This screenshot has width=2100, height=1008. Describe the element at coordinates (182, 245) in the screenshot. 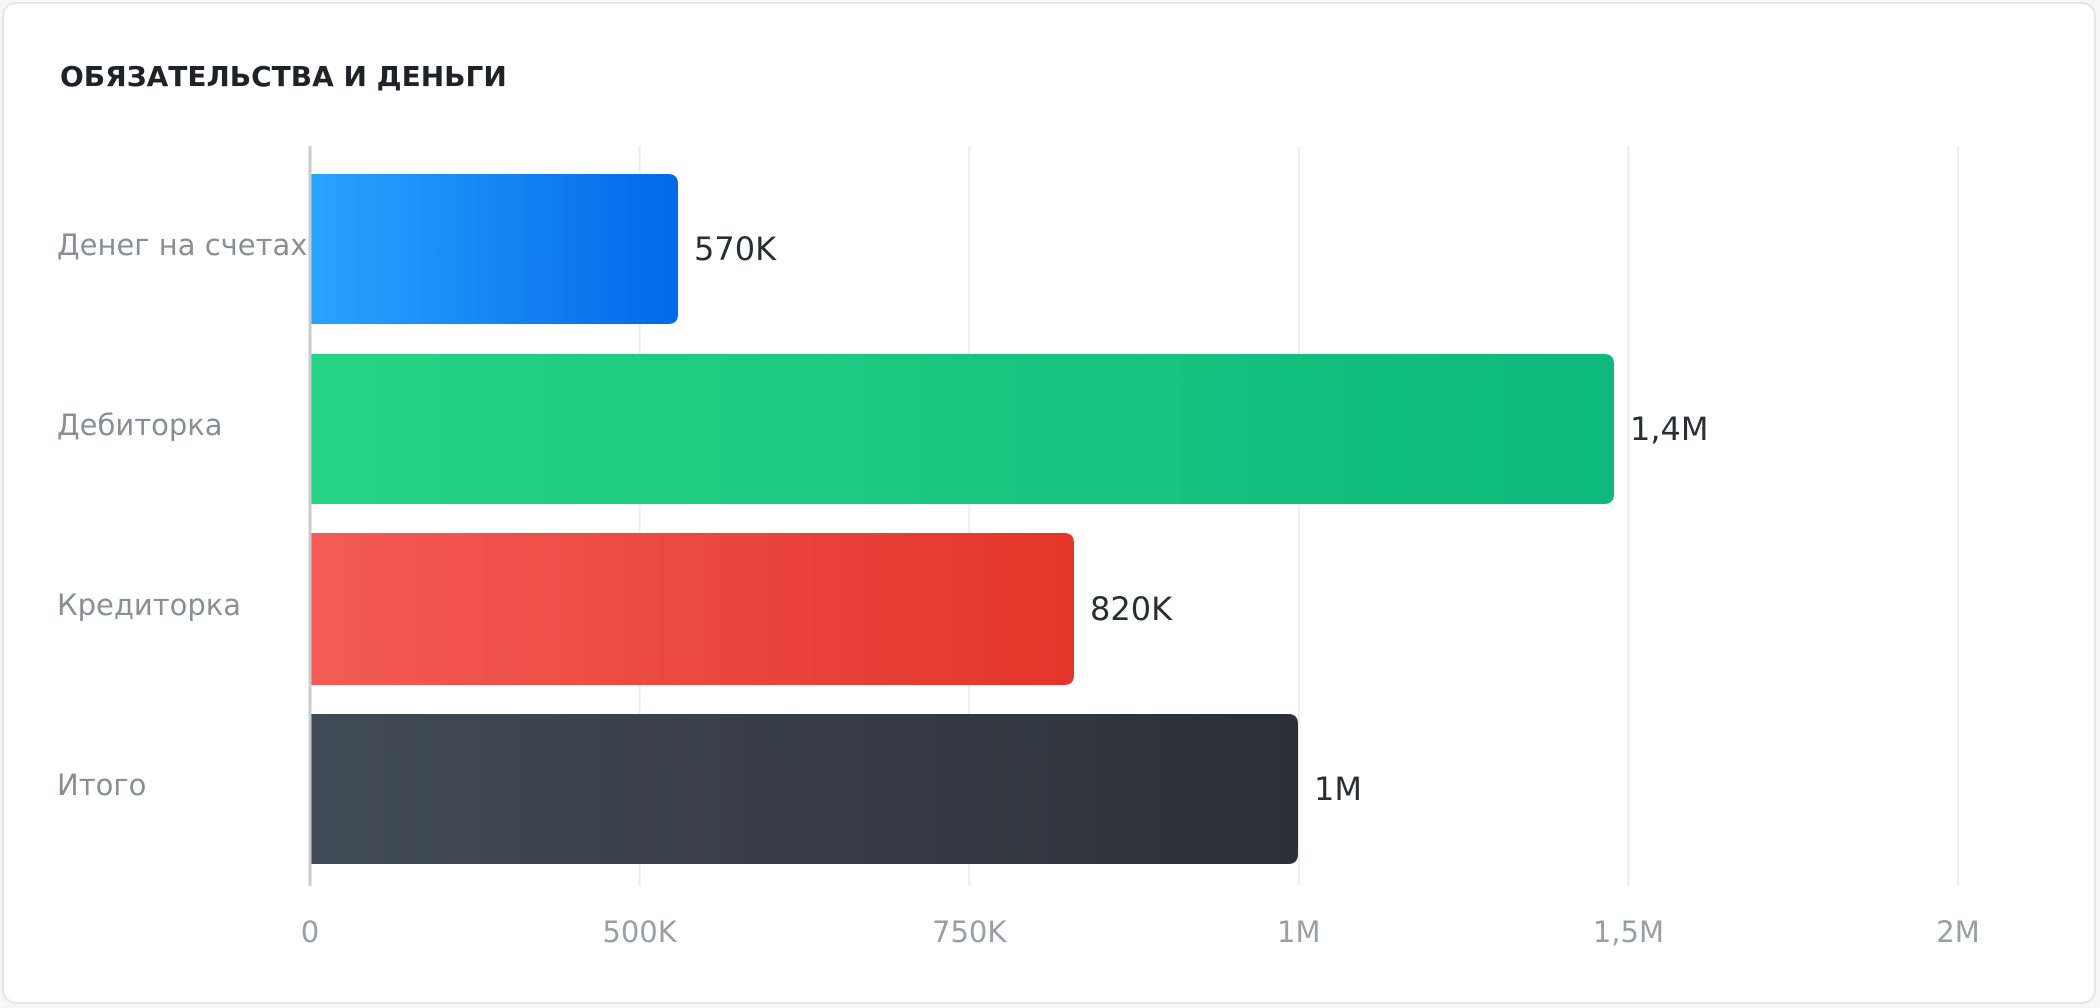

I see `category-label: Денег на счетах` at that location.